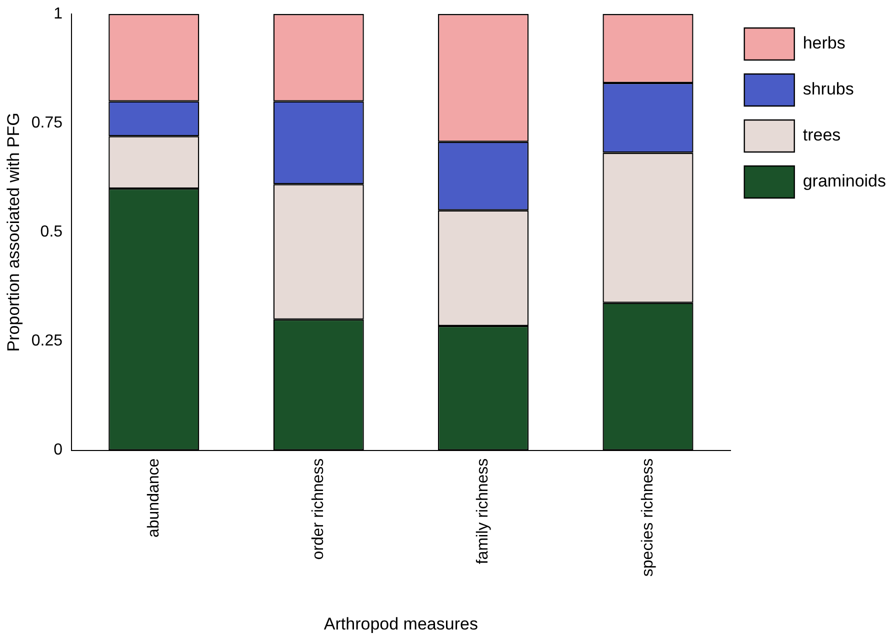 The height and width of the screenshot is (643, 896). I want to click on y-tick-label: 0, so click(58, 450).